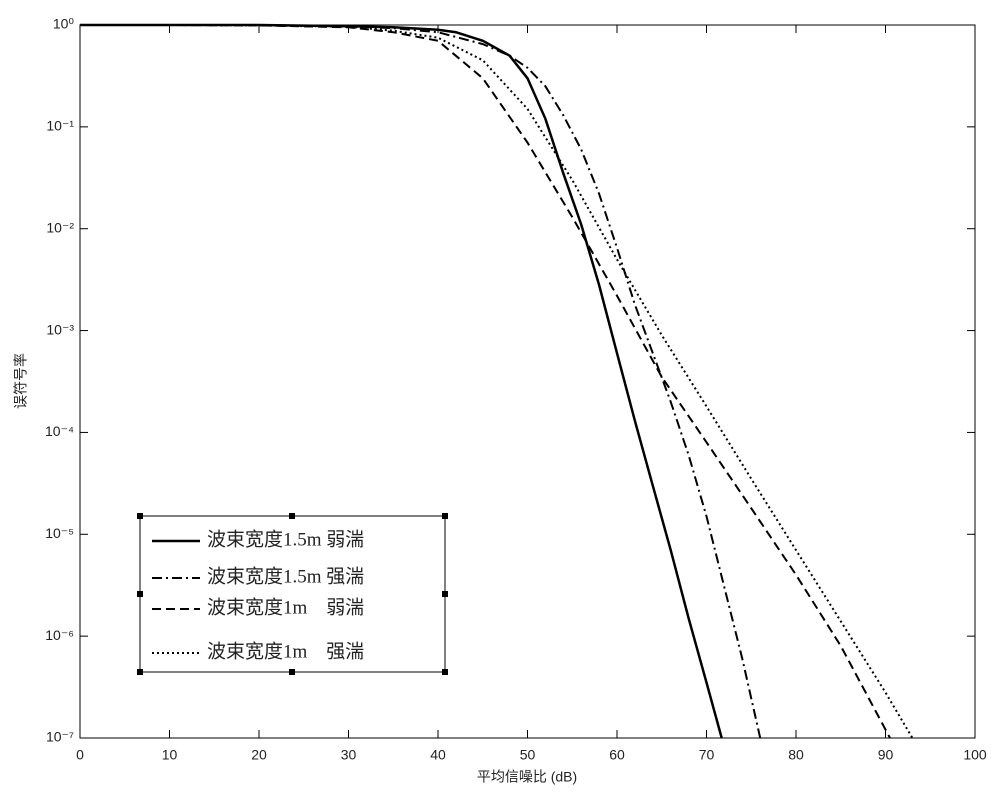  What do you see at coordinates (796, 755) in the screenshot?
I see `x-tick-label: 80` at bounding box center [796, 755].